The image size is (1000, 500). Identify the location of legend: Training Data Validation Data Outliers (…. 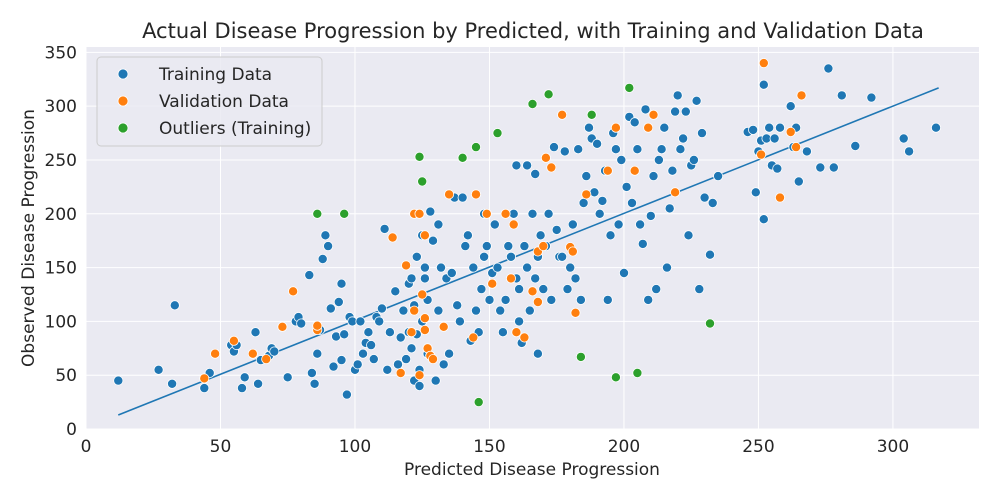
(209, 101).